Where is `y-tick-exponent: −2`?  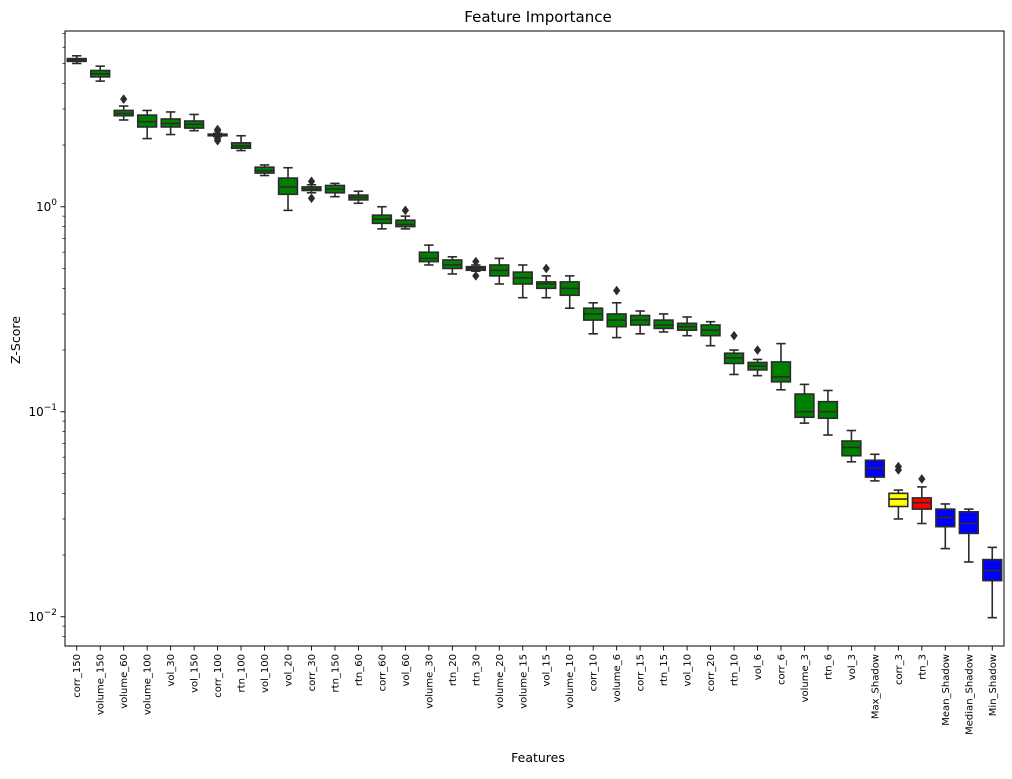
y-tick-exponent: −2 is located at coordinates (50, 613).